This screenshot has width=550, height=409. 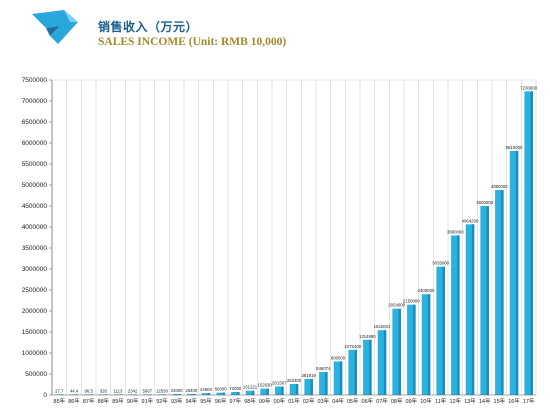 What do you see at coordinates (162, 401) in the screenshot?
I see `x-tick-label: 92年` at bounding box center [162, 401].